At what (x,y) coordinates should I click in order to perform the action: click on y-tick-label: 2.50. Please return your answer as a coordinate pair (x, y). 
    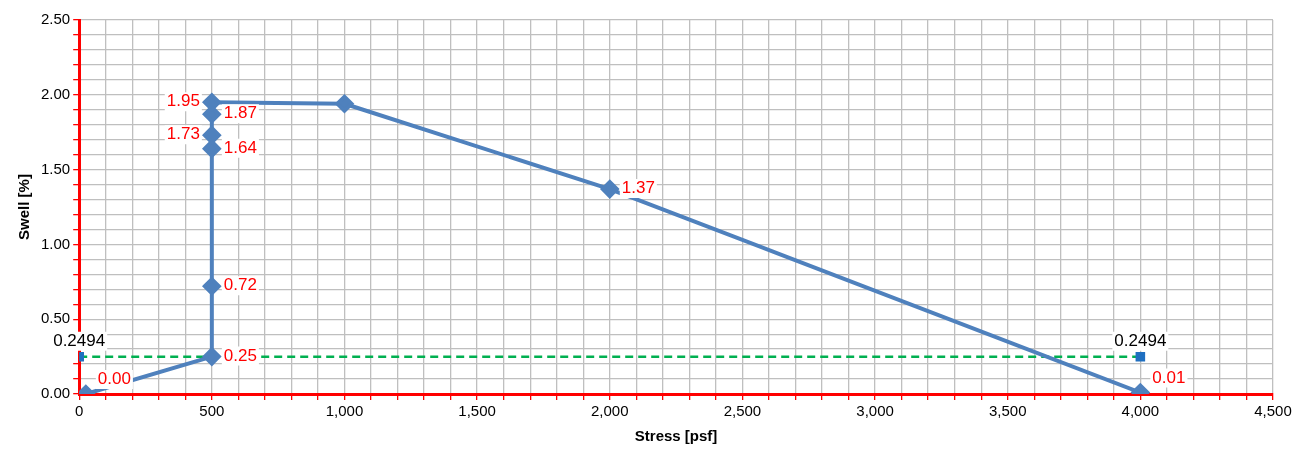
    Looking at the image, I should click on (55, 19).